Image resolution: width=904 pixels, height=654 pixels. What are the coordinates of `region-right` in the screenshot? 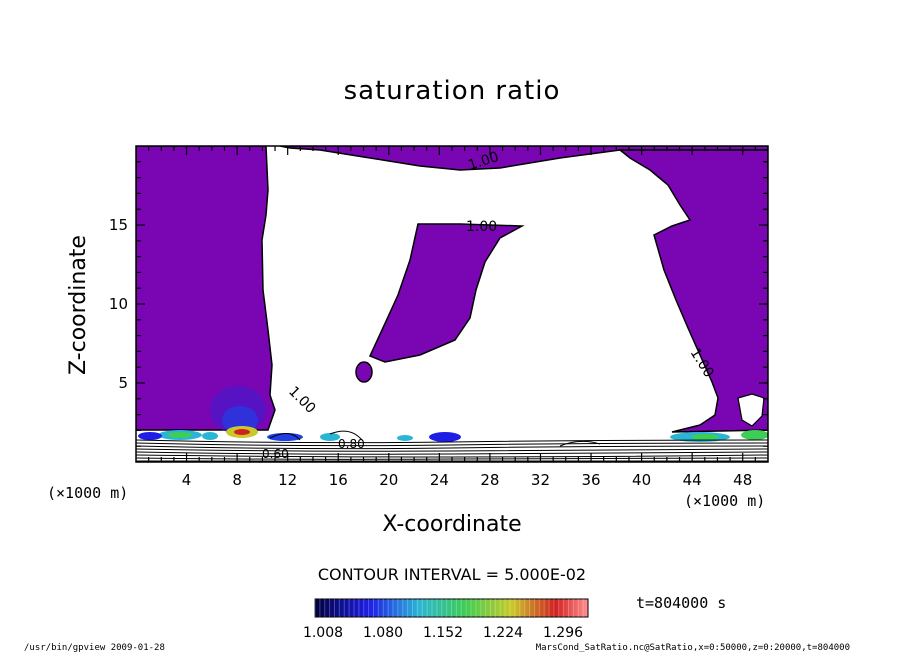 It's located at (692, 291).